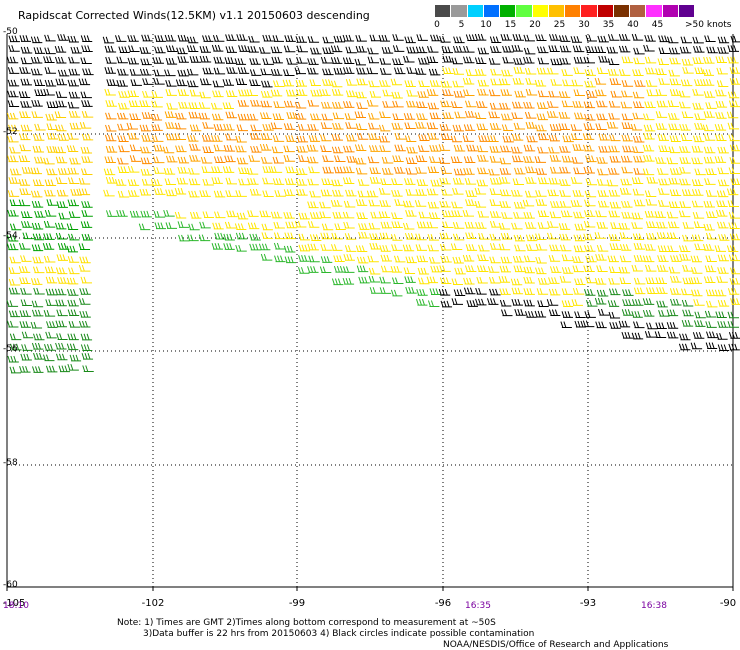 The width and height of the screenshot is (740, 650). I want to click on legend-swatch, so click(638, 11).